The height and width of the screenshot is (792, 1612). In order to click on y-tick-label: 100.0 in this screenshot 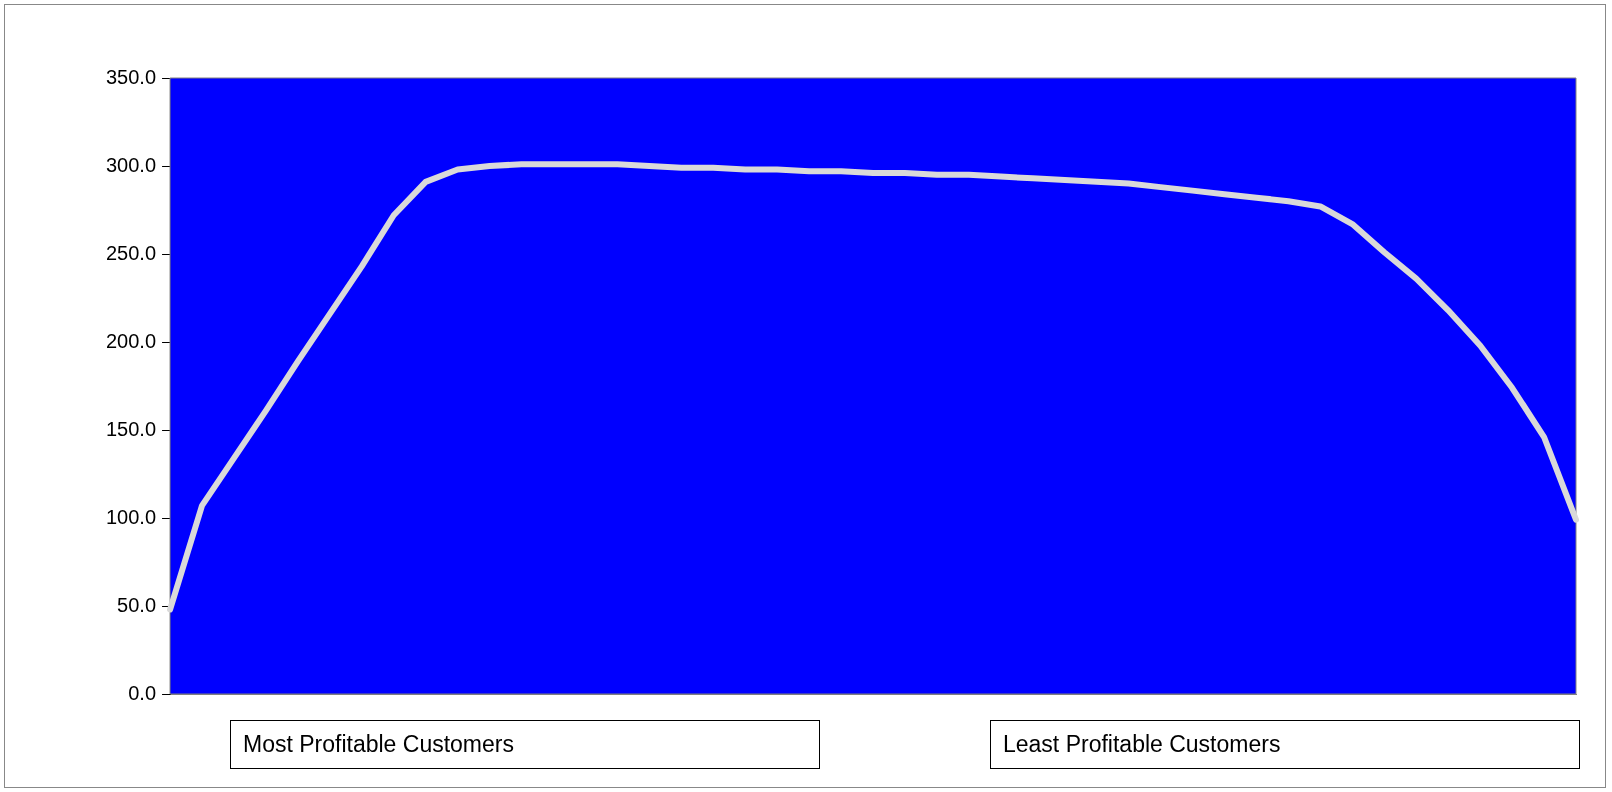, I will do `click(131, 516)`.